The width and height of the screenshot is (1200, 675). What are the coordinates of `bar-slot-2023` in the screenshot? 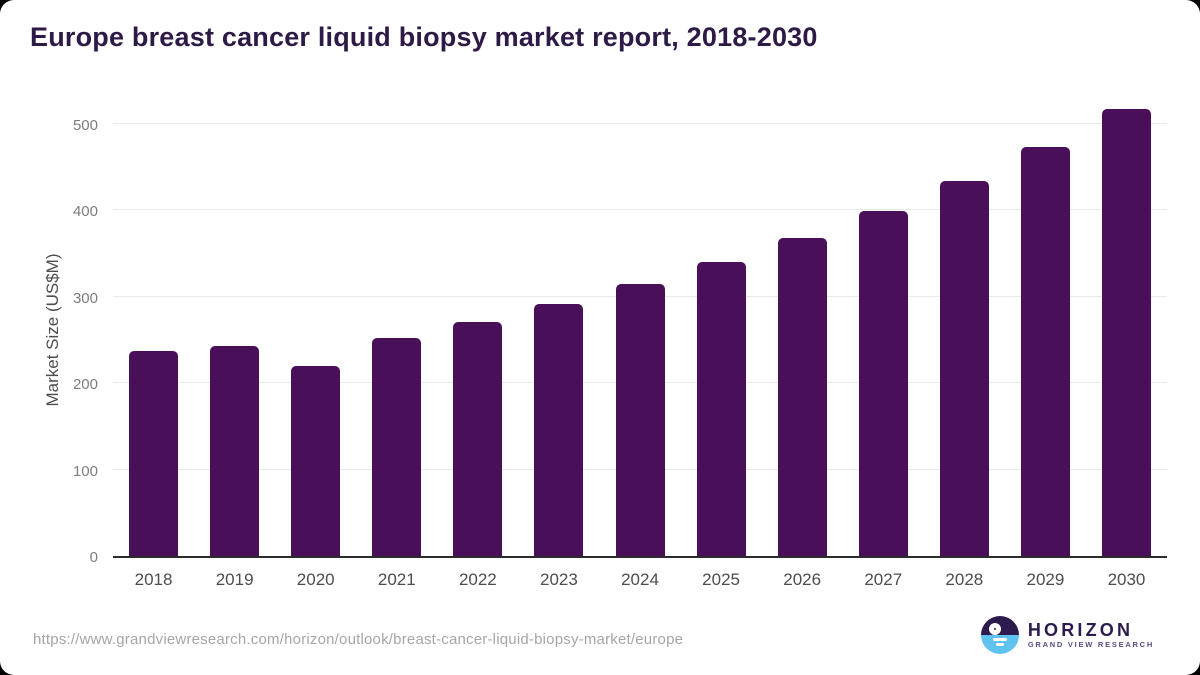 It's located at (558, 328).